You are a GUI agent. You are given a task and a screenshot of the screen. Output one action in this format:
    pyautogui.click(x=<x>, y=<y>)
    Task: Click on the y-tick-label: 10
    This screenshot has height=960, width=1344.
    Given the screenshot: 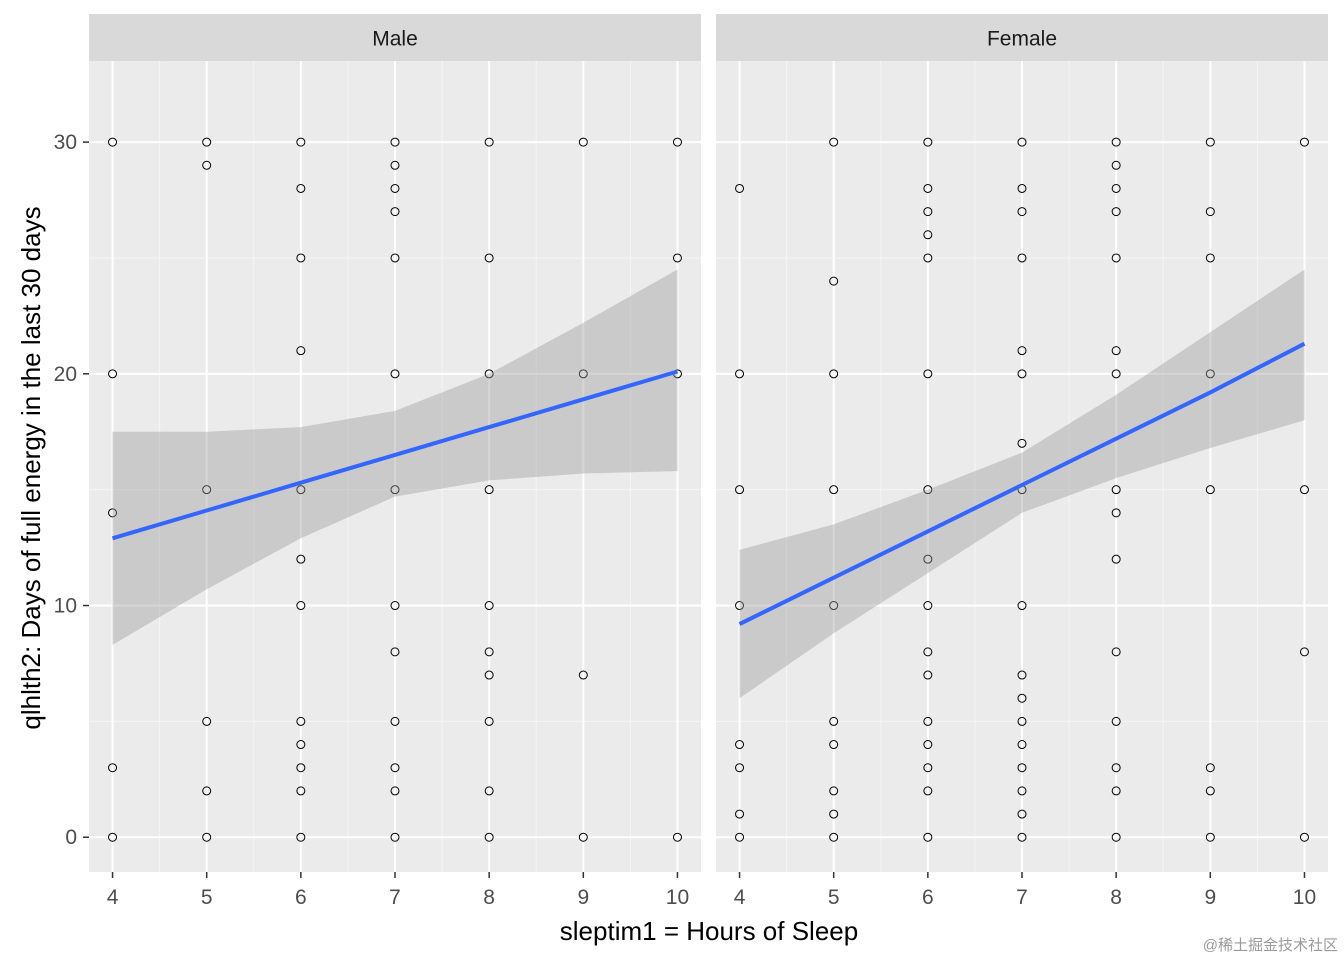 What is the action you would take?
    pyautogui.click(x=65, y=606)
    